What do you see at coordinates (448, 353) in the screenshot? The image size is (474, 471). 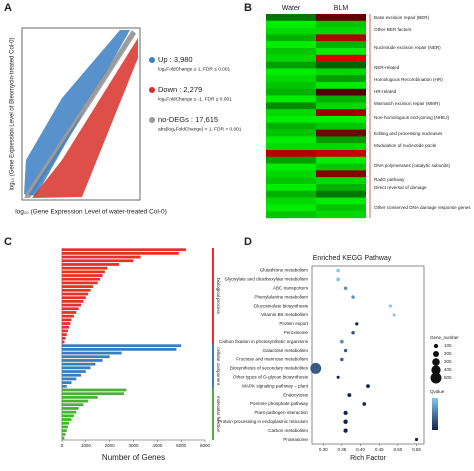 I see `legend-label: 200` at bounding box center [448, 353].